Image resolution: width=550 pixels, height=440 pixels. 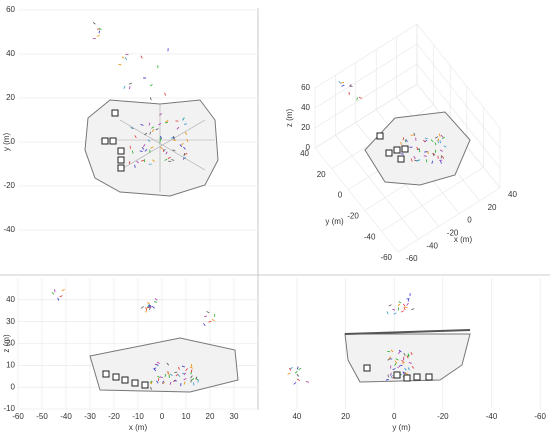 What do you see at coordinates (42, 416) in the screenshot?
I see `x-tick-label: -50` at bounding box center [42, 416].